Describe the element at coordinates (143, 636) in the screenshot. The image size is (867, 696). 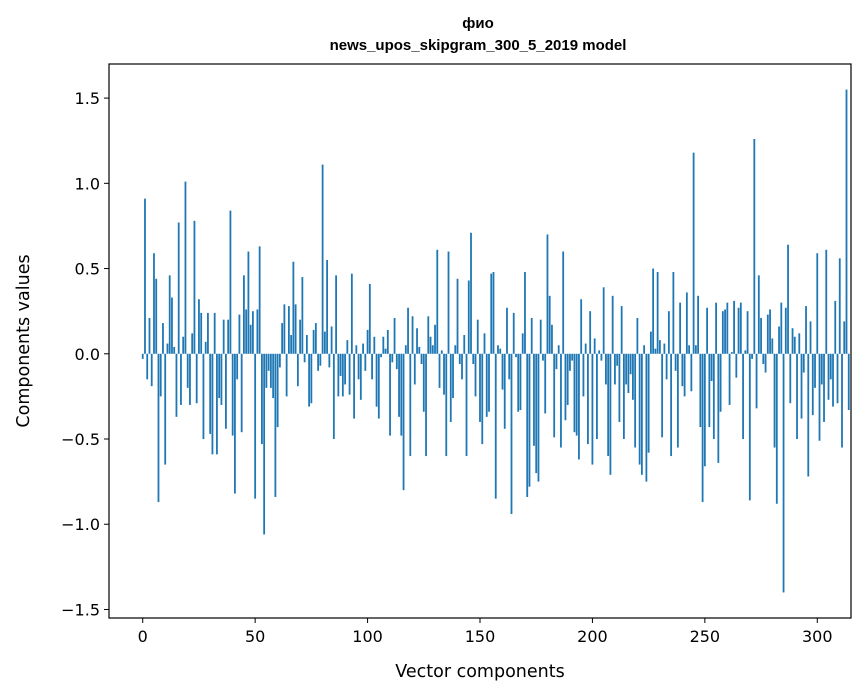
I see `x-tick-label: 0` at that location.